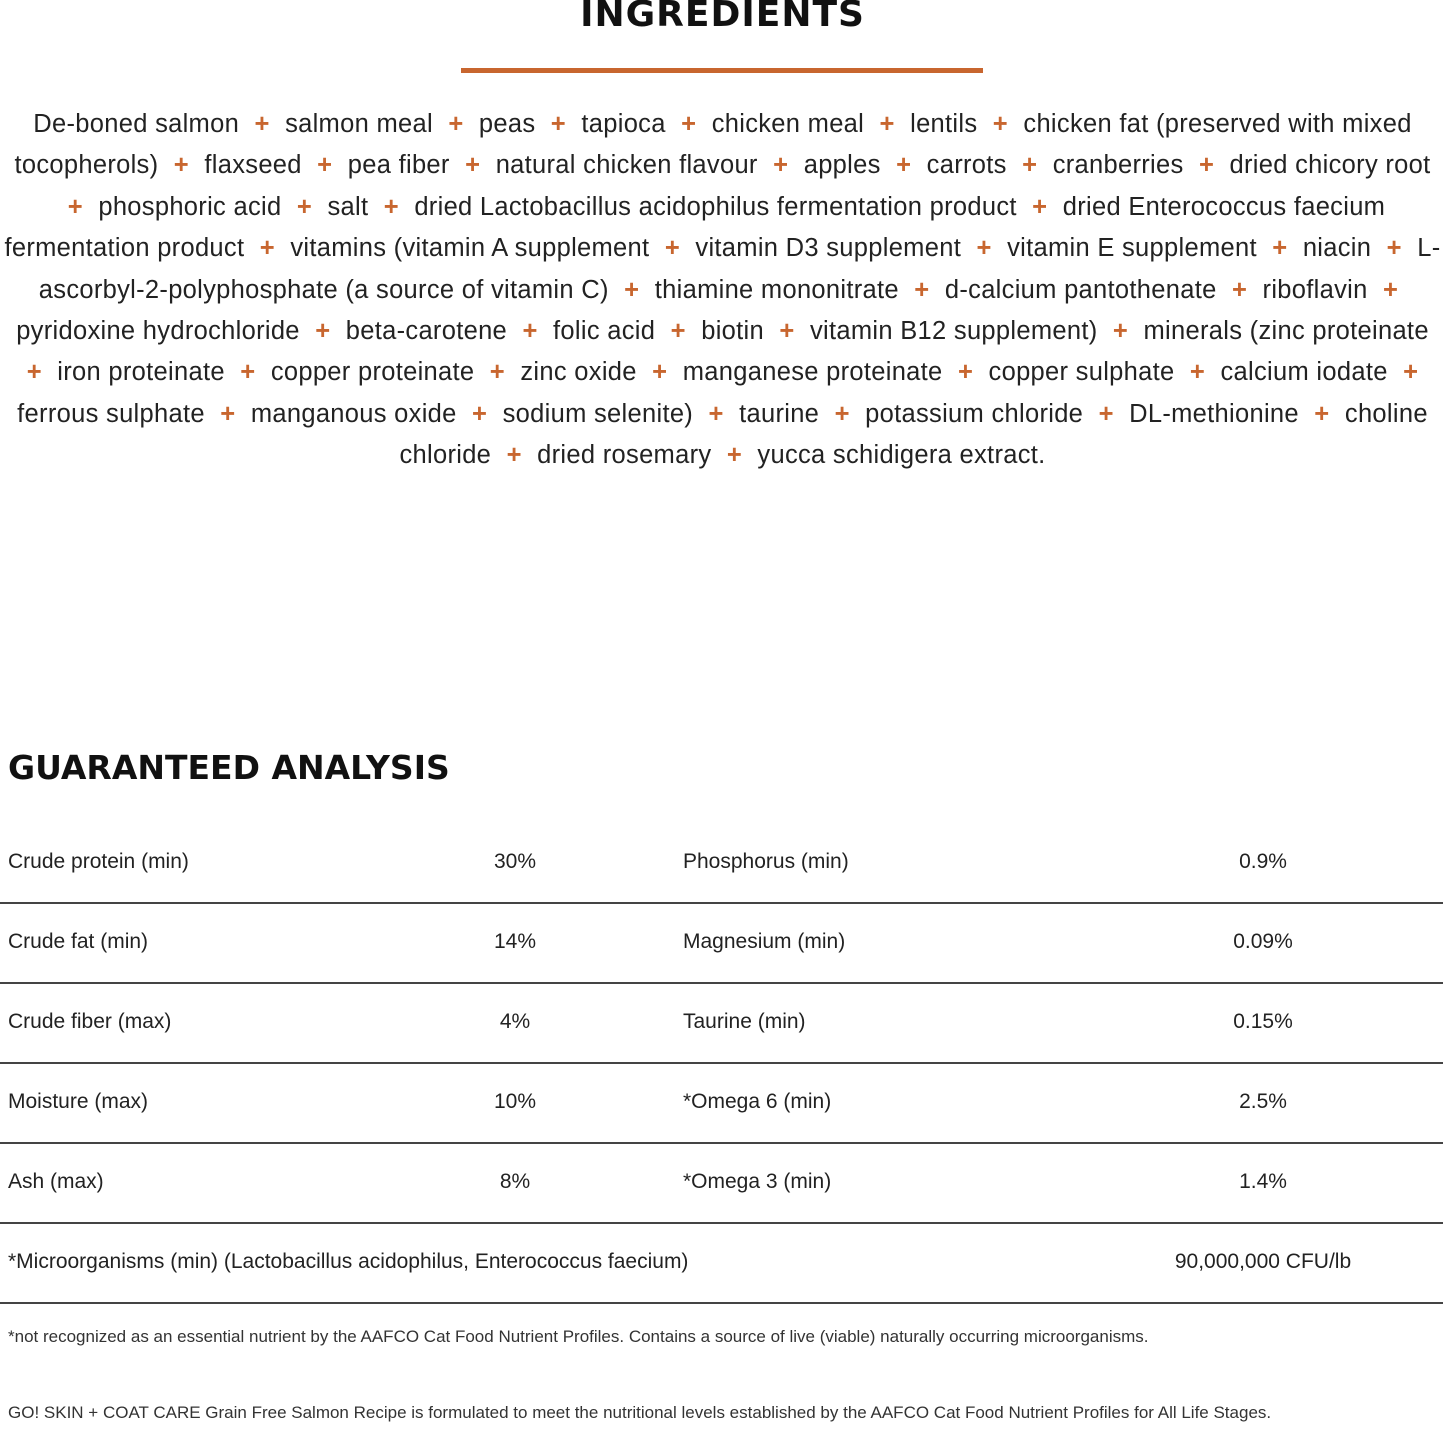 This screenshot has height=1446, width=1445. What do you see at coordinates (1132, 248) in the screenshot?
I see `ingredient-item: vitamin E supplement` at bounding box center [1132, 248].